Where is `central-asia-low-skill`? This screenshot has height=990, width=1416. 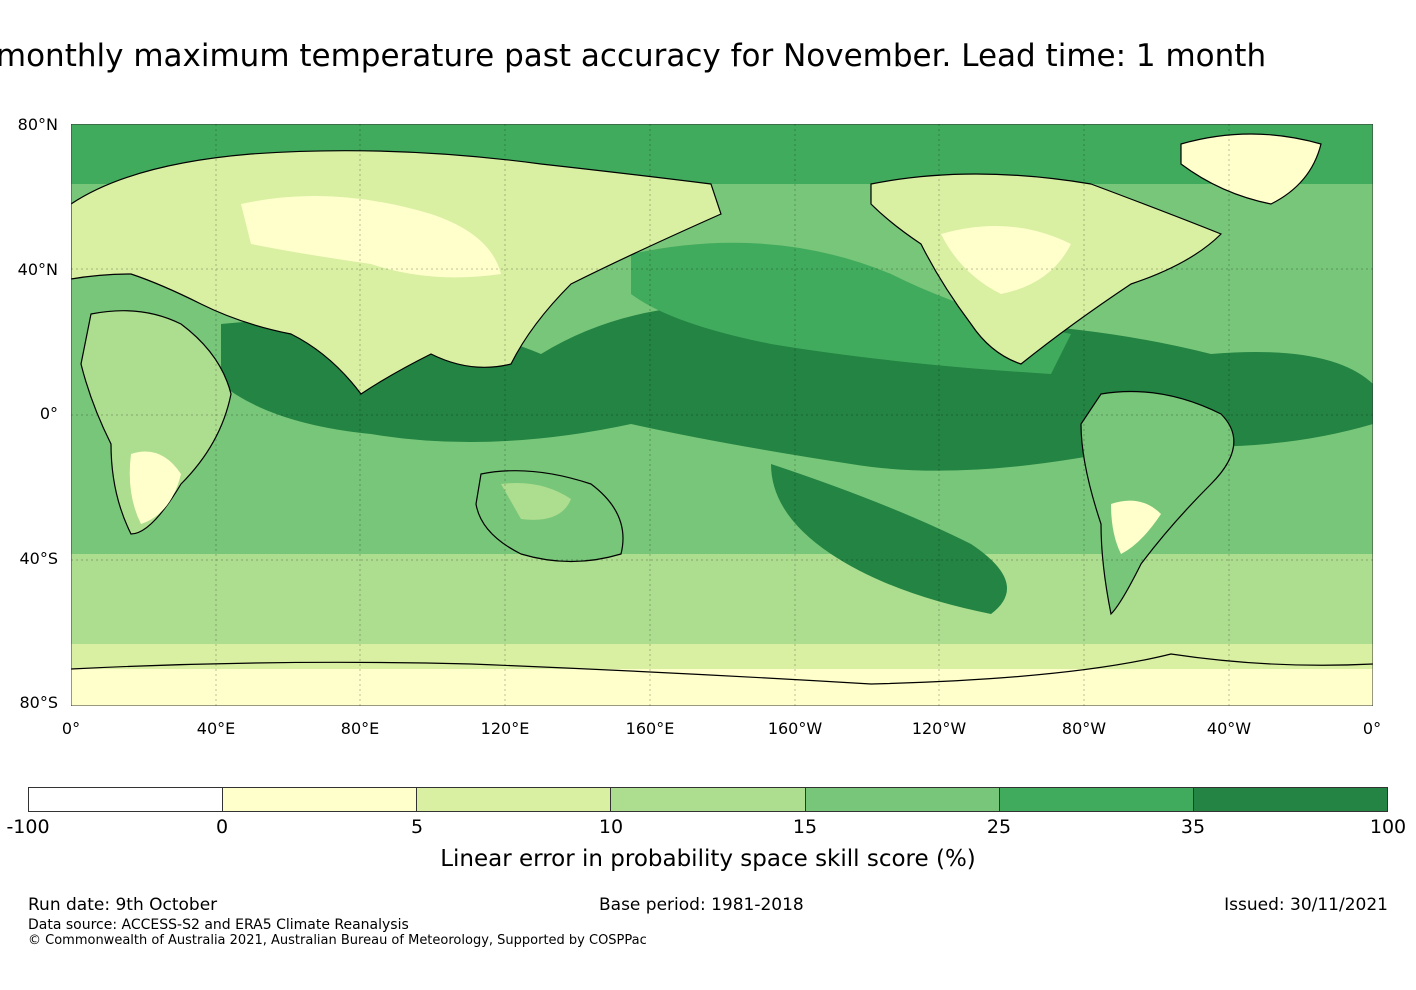 central-asia-low-skill is located at coordinates (371, 237).